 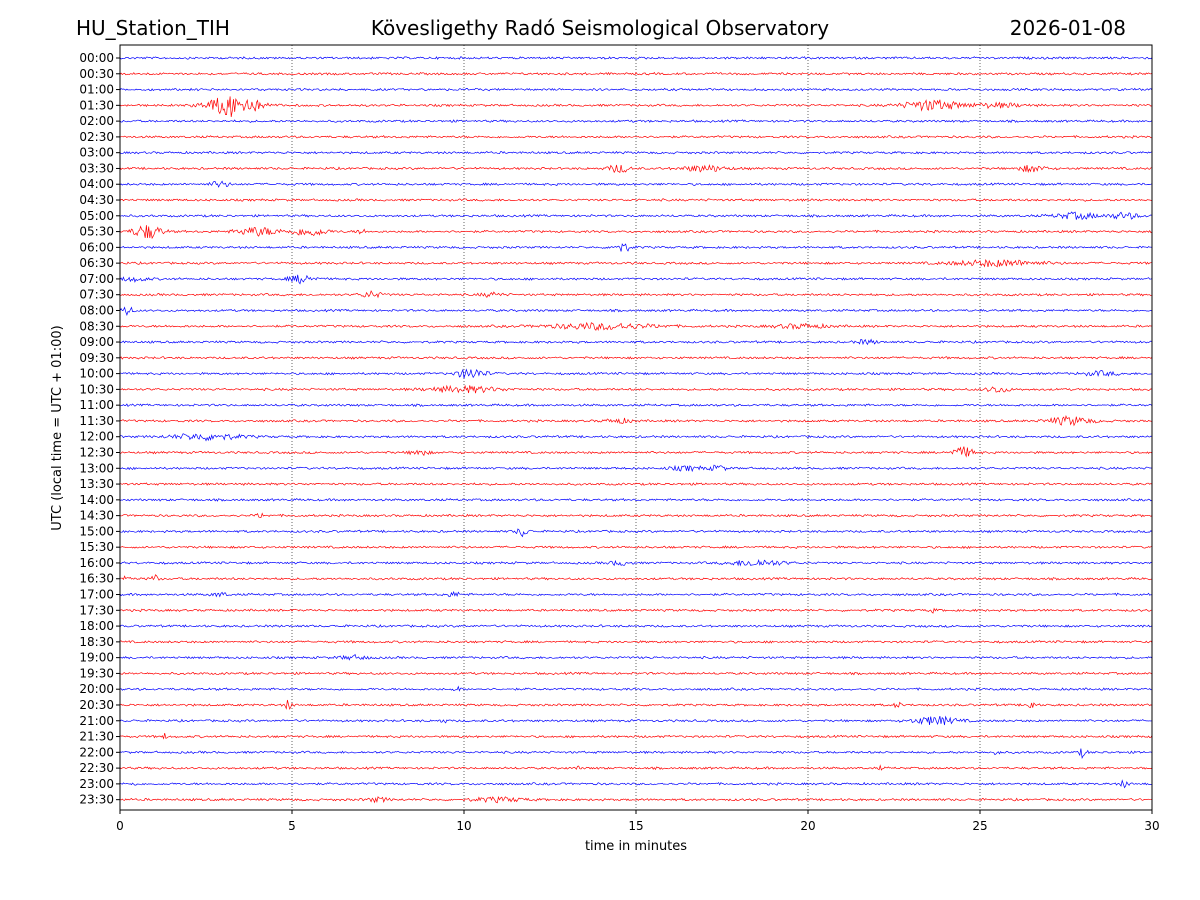 What do you see at coordinates (96, 374) in the screenshot?
I see `y-tick-label: 10:00` at bounding box center [96, 374].